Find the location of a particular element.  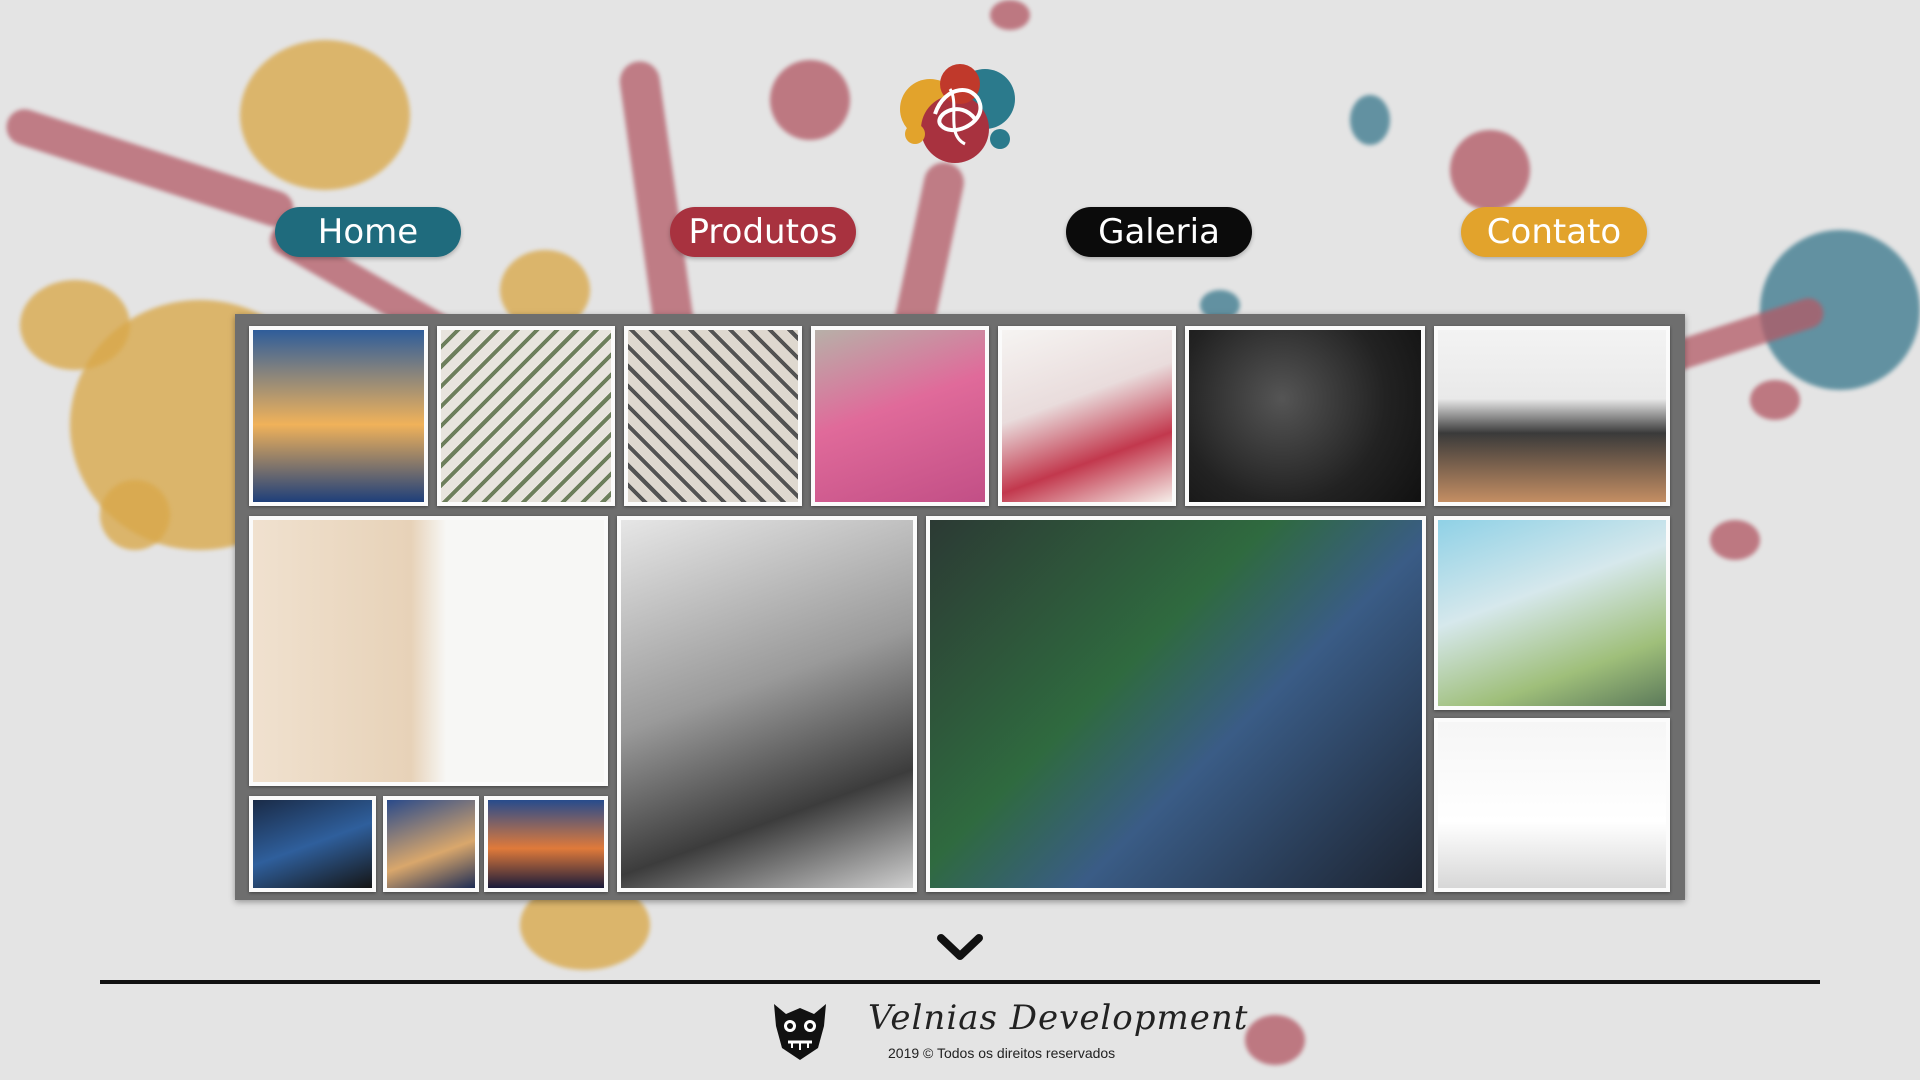

footer-copyright: 2019 © Todos os direitos reservados is located at coordinates (1002, 1053).